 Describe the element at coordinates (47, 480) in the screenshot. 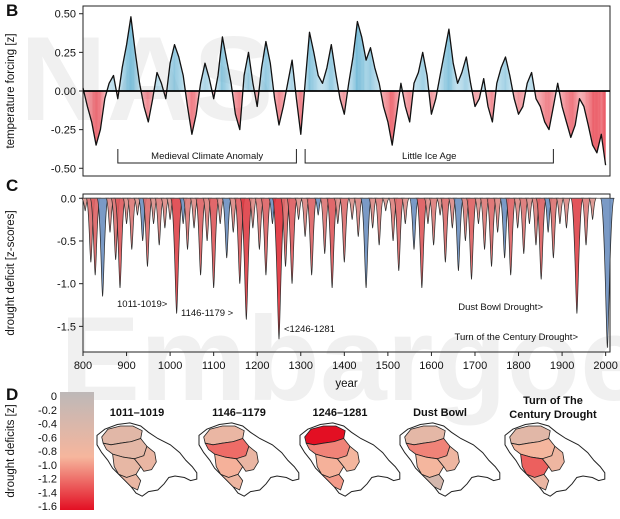

I see `colorbar-tick-label: -1.2` at that location.